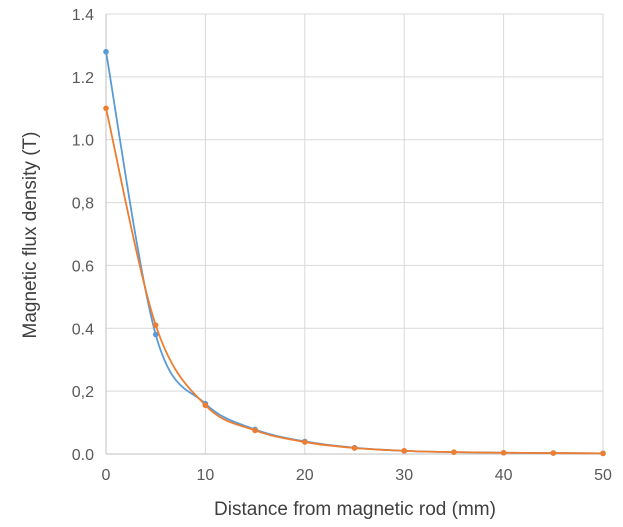 The height and width of the screenshot is (527, 623). Describe the element at coordinates (305, 475) in the screenshot. I see `x-tick-label: 20` at that location.